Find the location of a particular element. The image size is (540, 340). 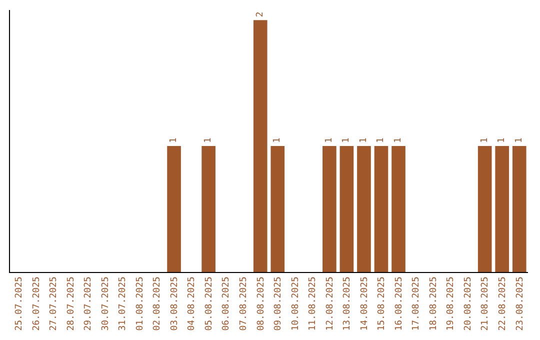

x-tick-label: 19.08.2025 is located at coordinates (451, 303).